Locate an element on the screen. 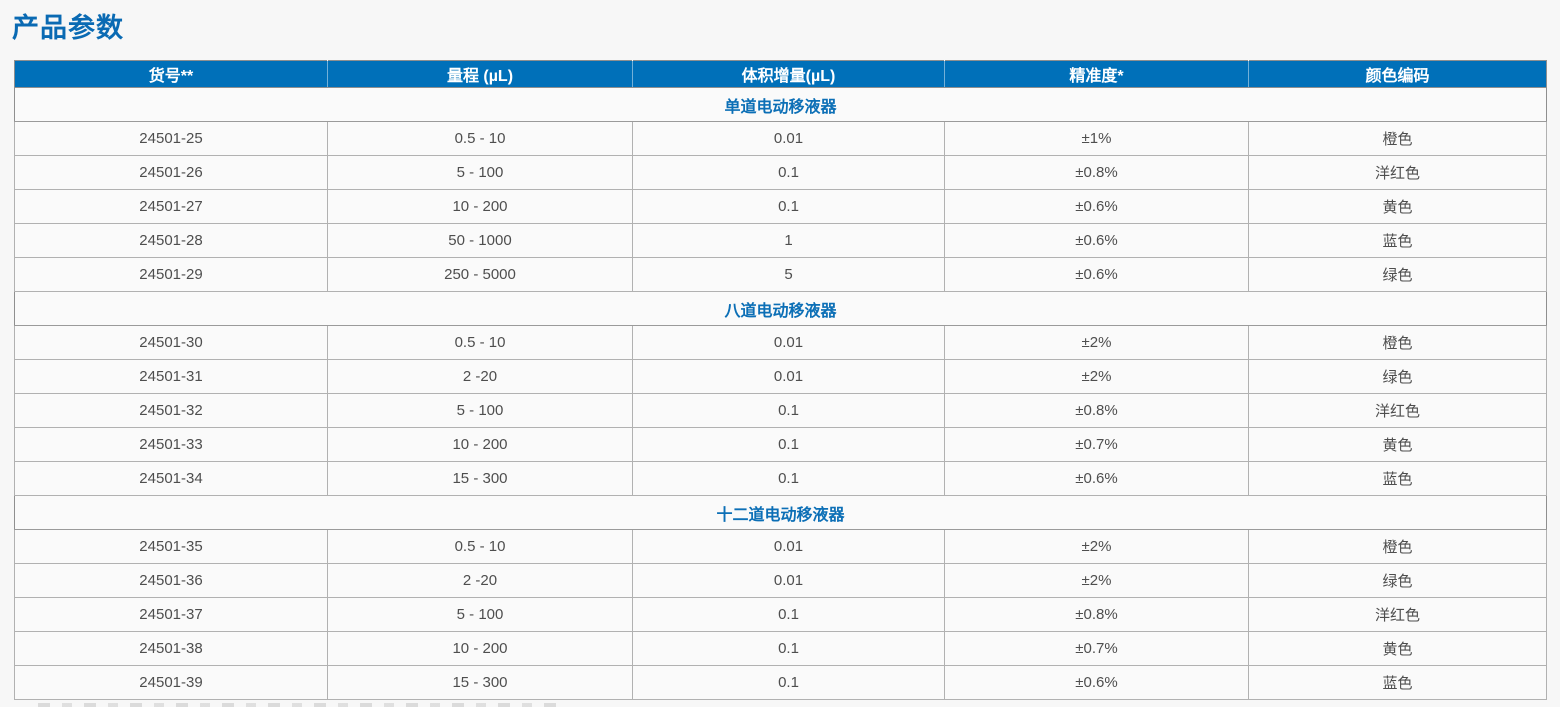  table-header-row: 货号** 量程 (µL) 体积增量(µL) 精准度* 颜色编码 is located at coordinates (780, 74).